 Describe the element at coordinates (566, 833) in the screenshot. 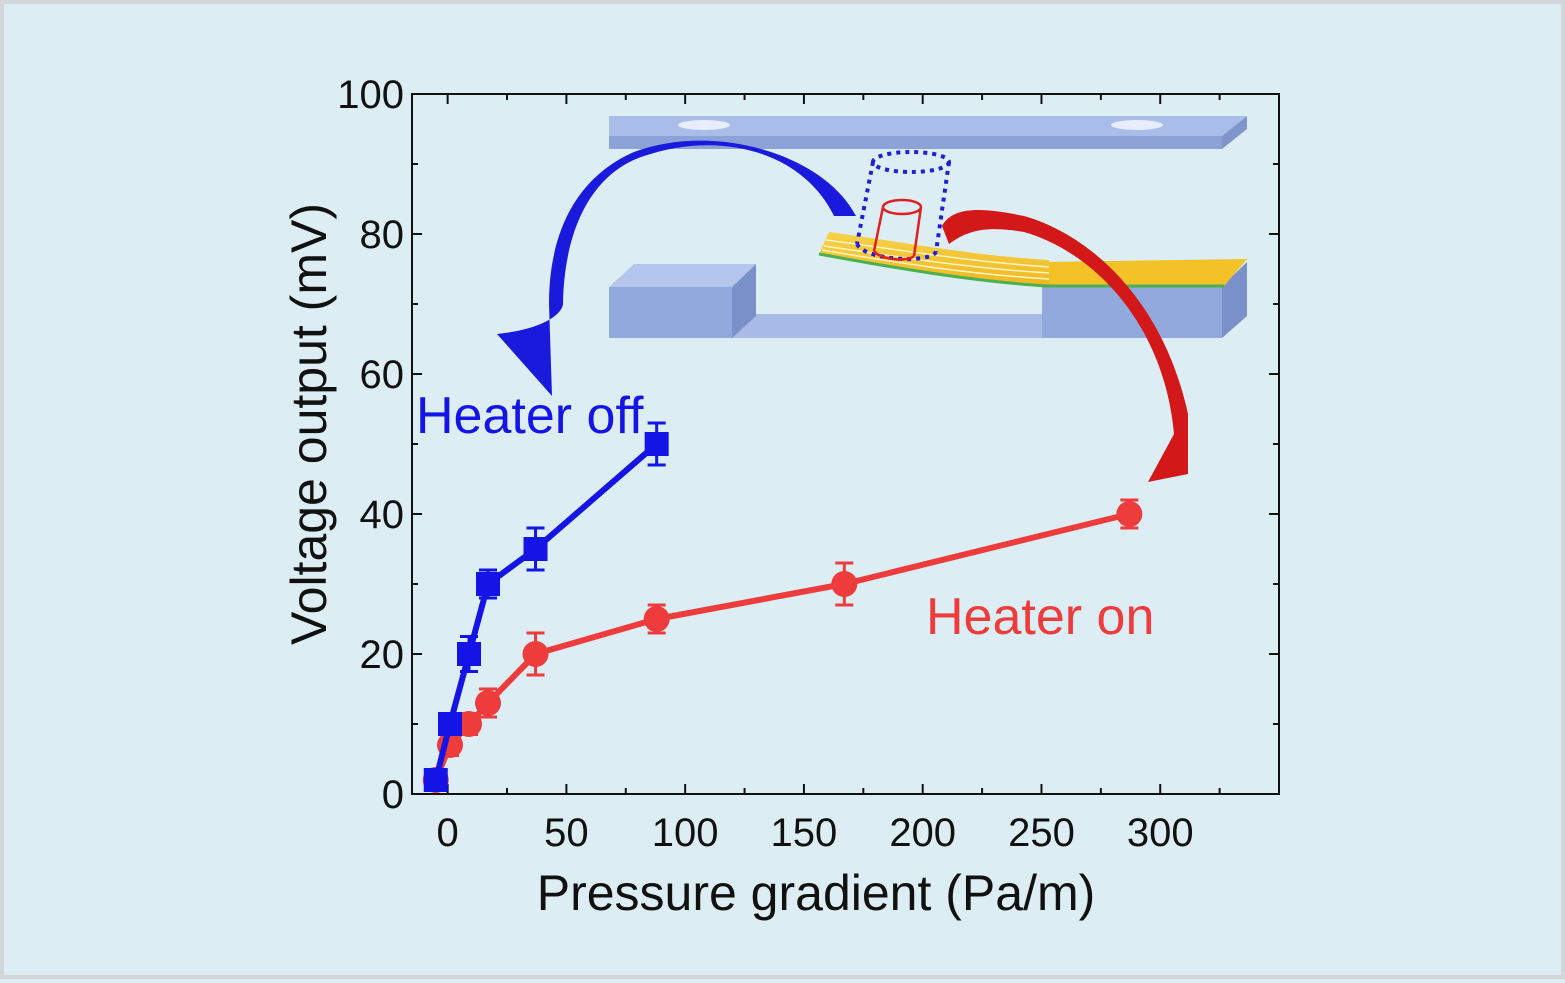

I see `x-tick-label: 50` at that location.